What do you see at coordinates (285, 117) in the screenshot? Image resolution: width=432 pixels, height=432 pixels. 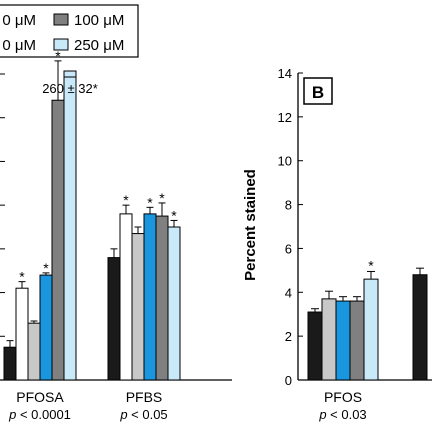 I see `y-tick-label: 12` at bounding box center [285, 117].